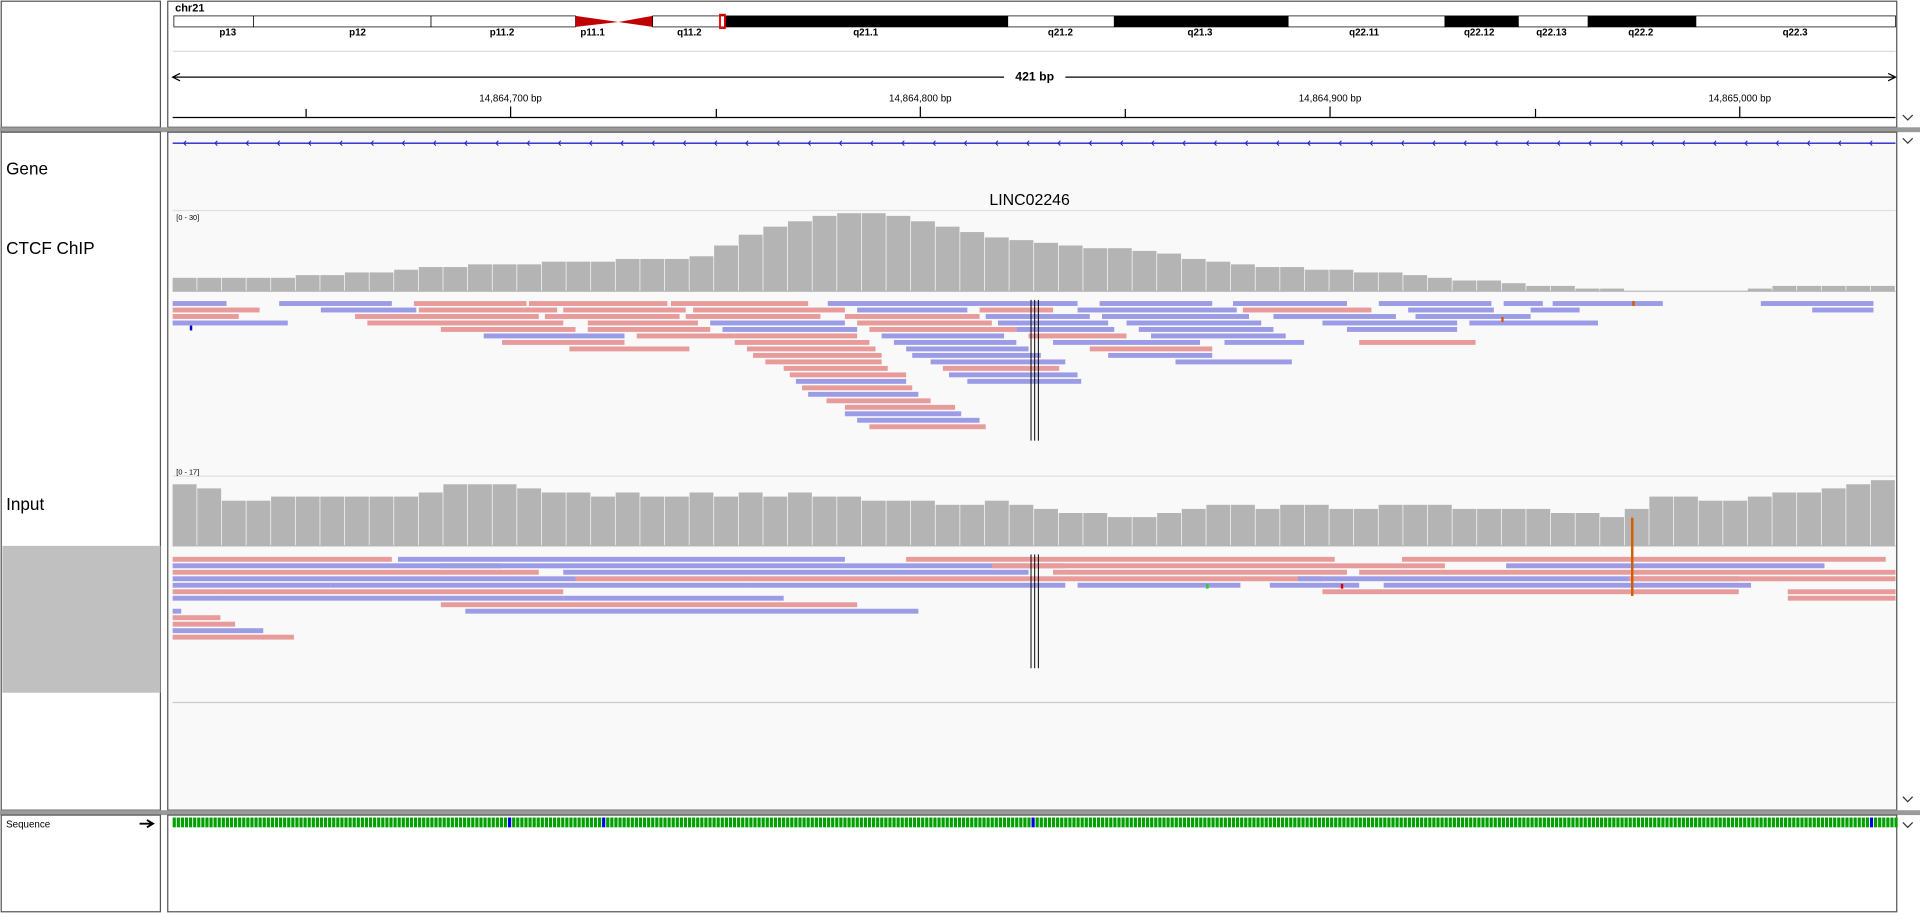 The width and height of the screenshot is (1920, 913). Describe the element at coordinates (81, 619) in the screenshot. I see `selected-track-name` at that location.